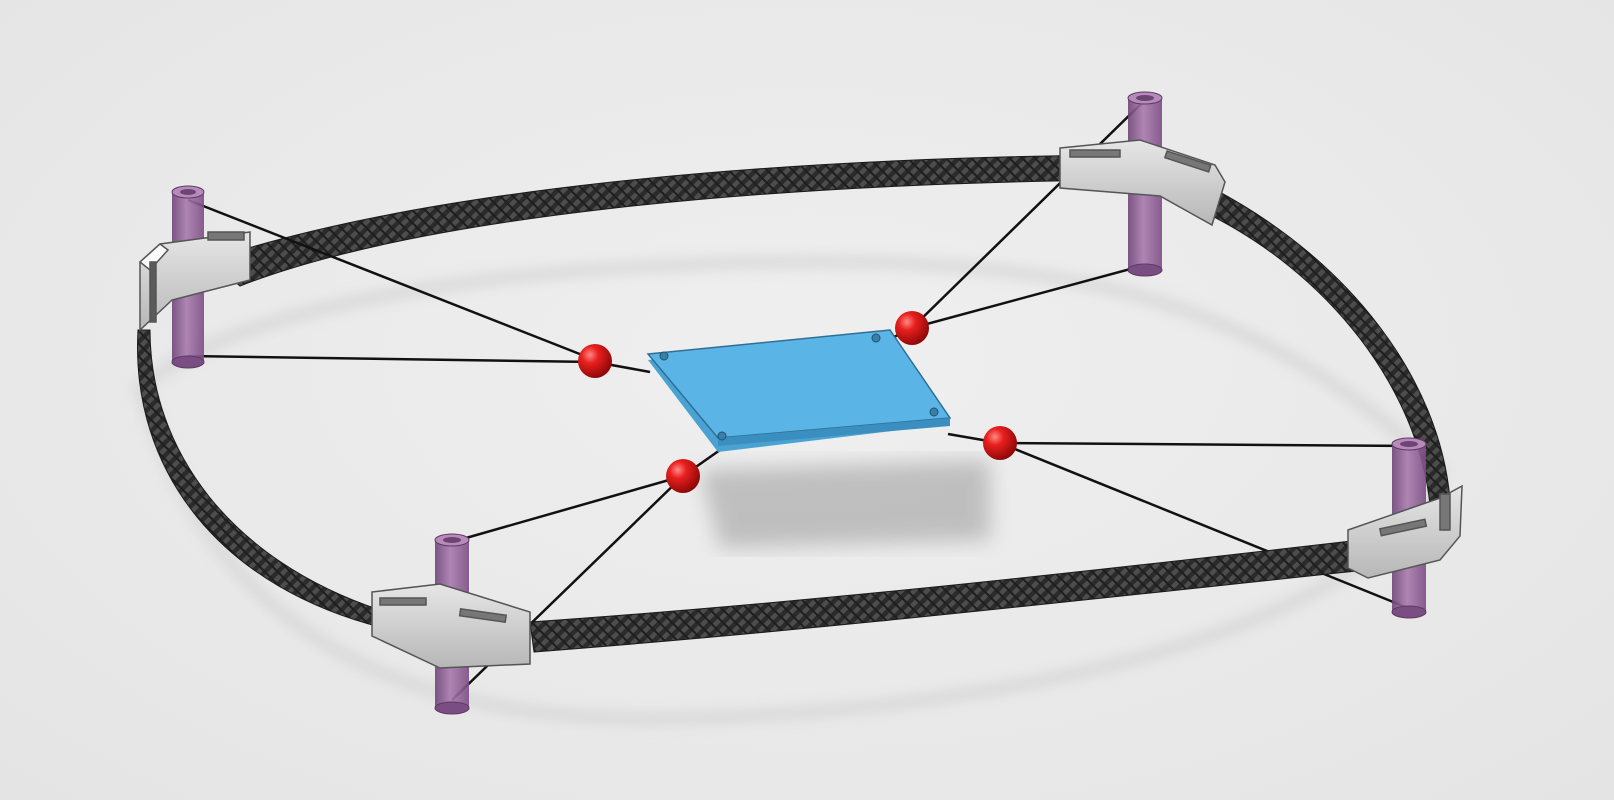  I want to click on clamp-front-right, so click(1405, 531).